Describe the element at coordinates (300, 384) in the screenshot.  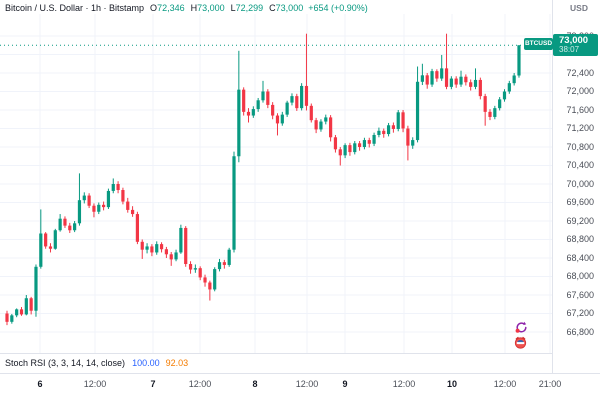
I see `time-axis: 6 12:00 7 12:00 8 12:00 9 12:00 10 12:00 21:00` at that location.